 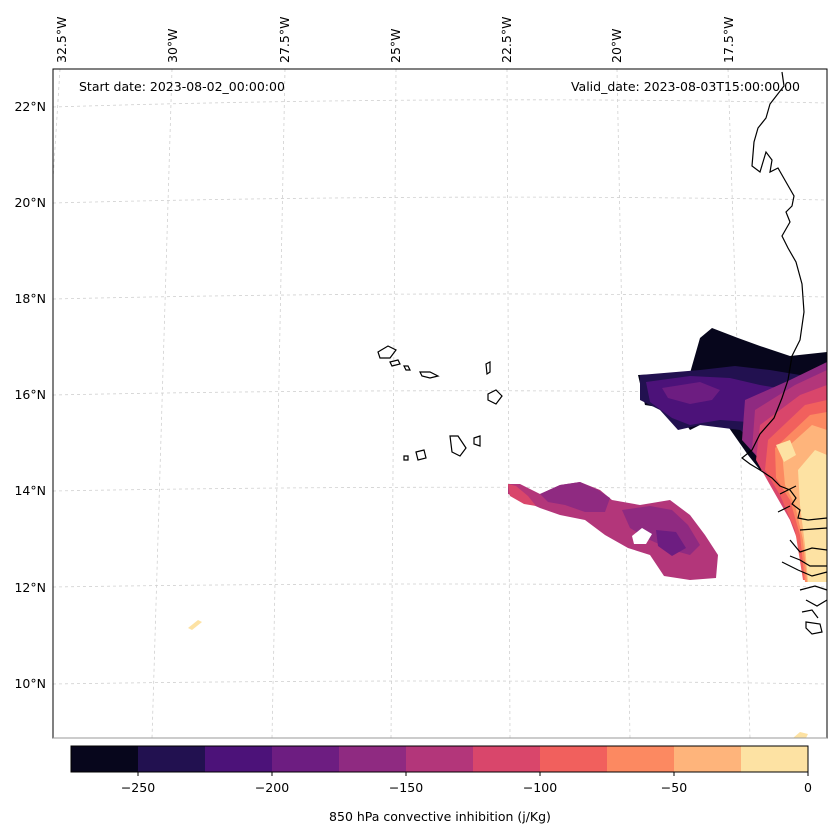 I want to click on valid-date-label: Valid_date: 2023-08-03T15:00:00.00, so click(x=685, y=86).